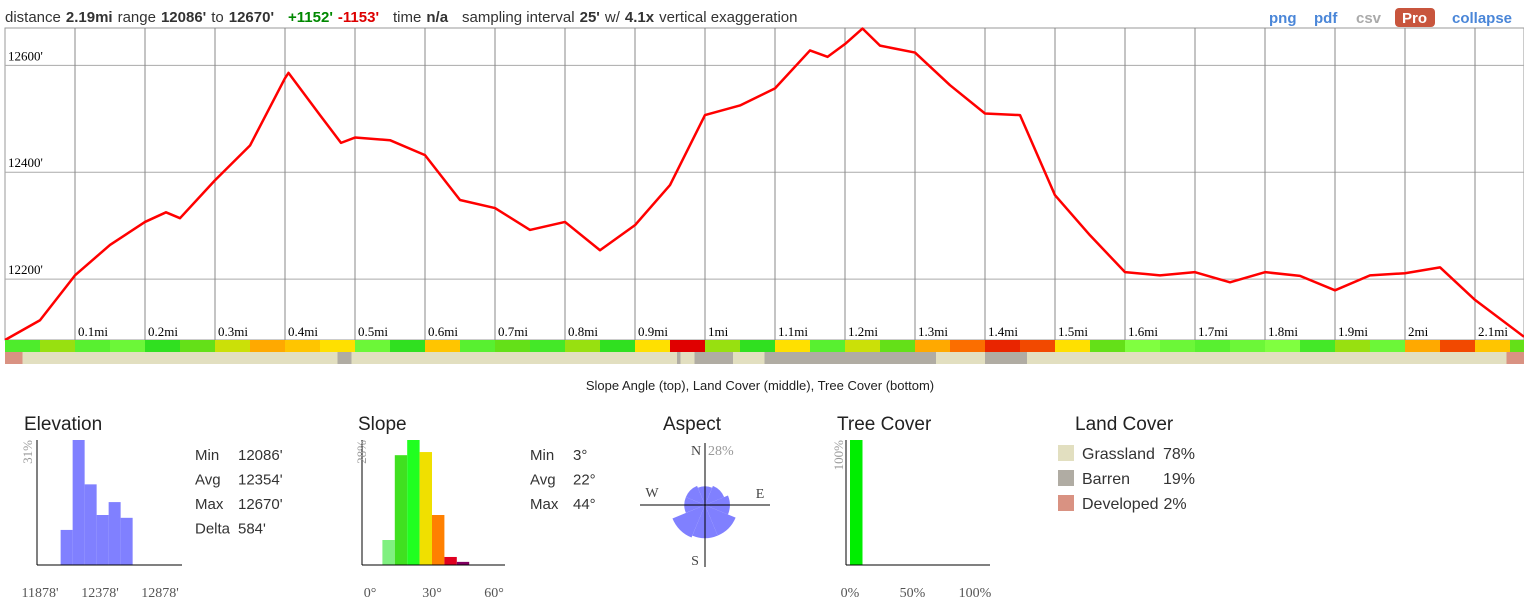  I want to click on x-tick-label: 60°, so click(494, 593).